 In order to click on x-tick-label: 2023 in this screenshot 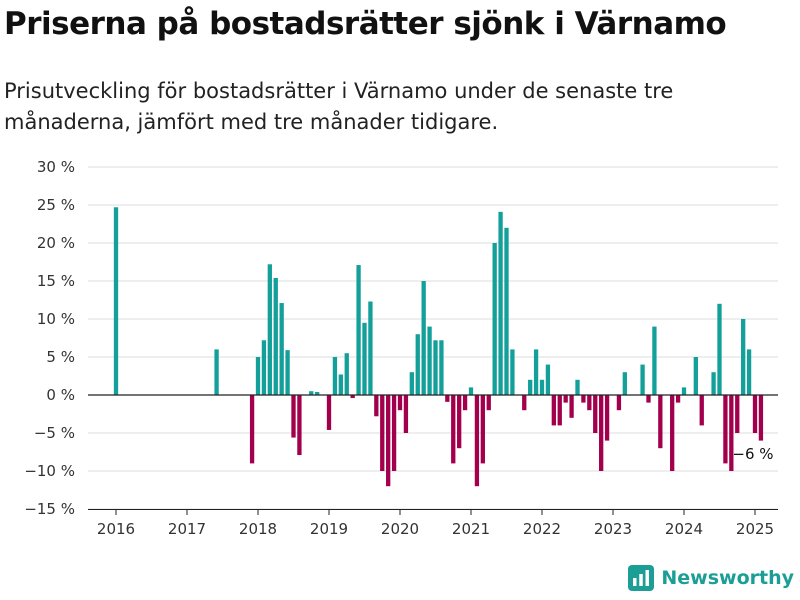, I will do `click(613, 529)`.